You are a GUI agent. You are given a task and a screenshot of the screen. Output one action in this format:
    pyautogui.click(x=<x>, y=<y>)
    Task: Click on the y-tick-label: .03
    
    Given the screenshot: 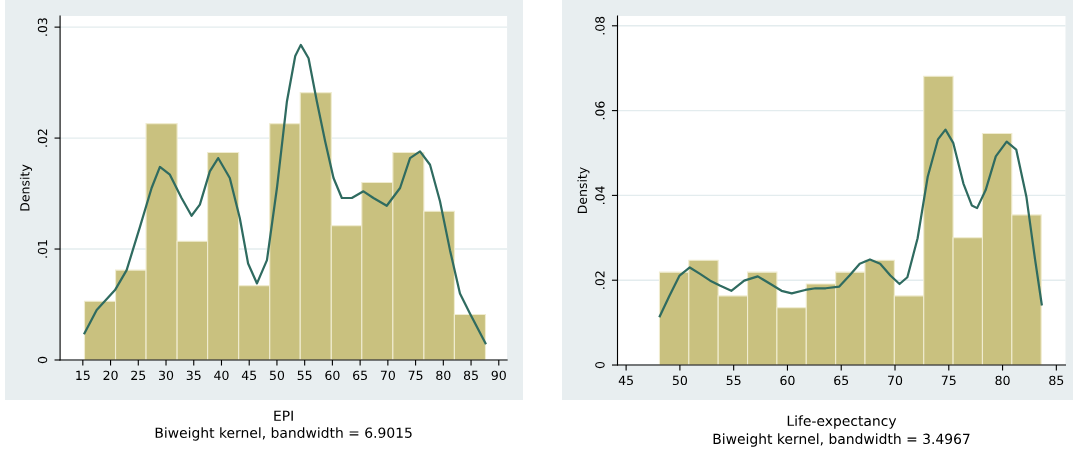 What is the action you would take?
    pyautogui.click(x=42, y=27)
    